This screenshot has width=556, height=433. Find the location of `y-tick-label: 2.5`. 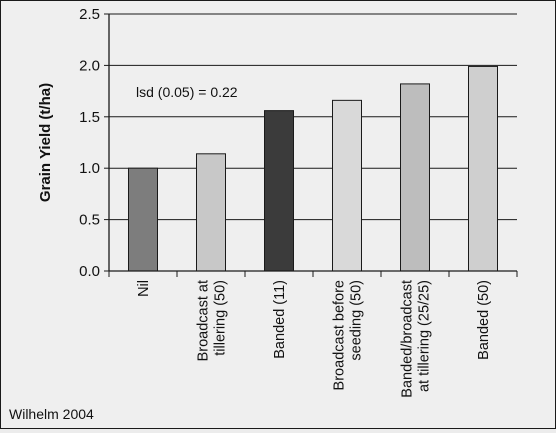

y-tick-label: 2.5 is located at coordinates (89, 14).